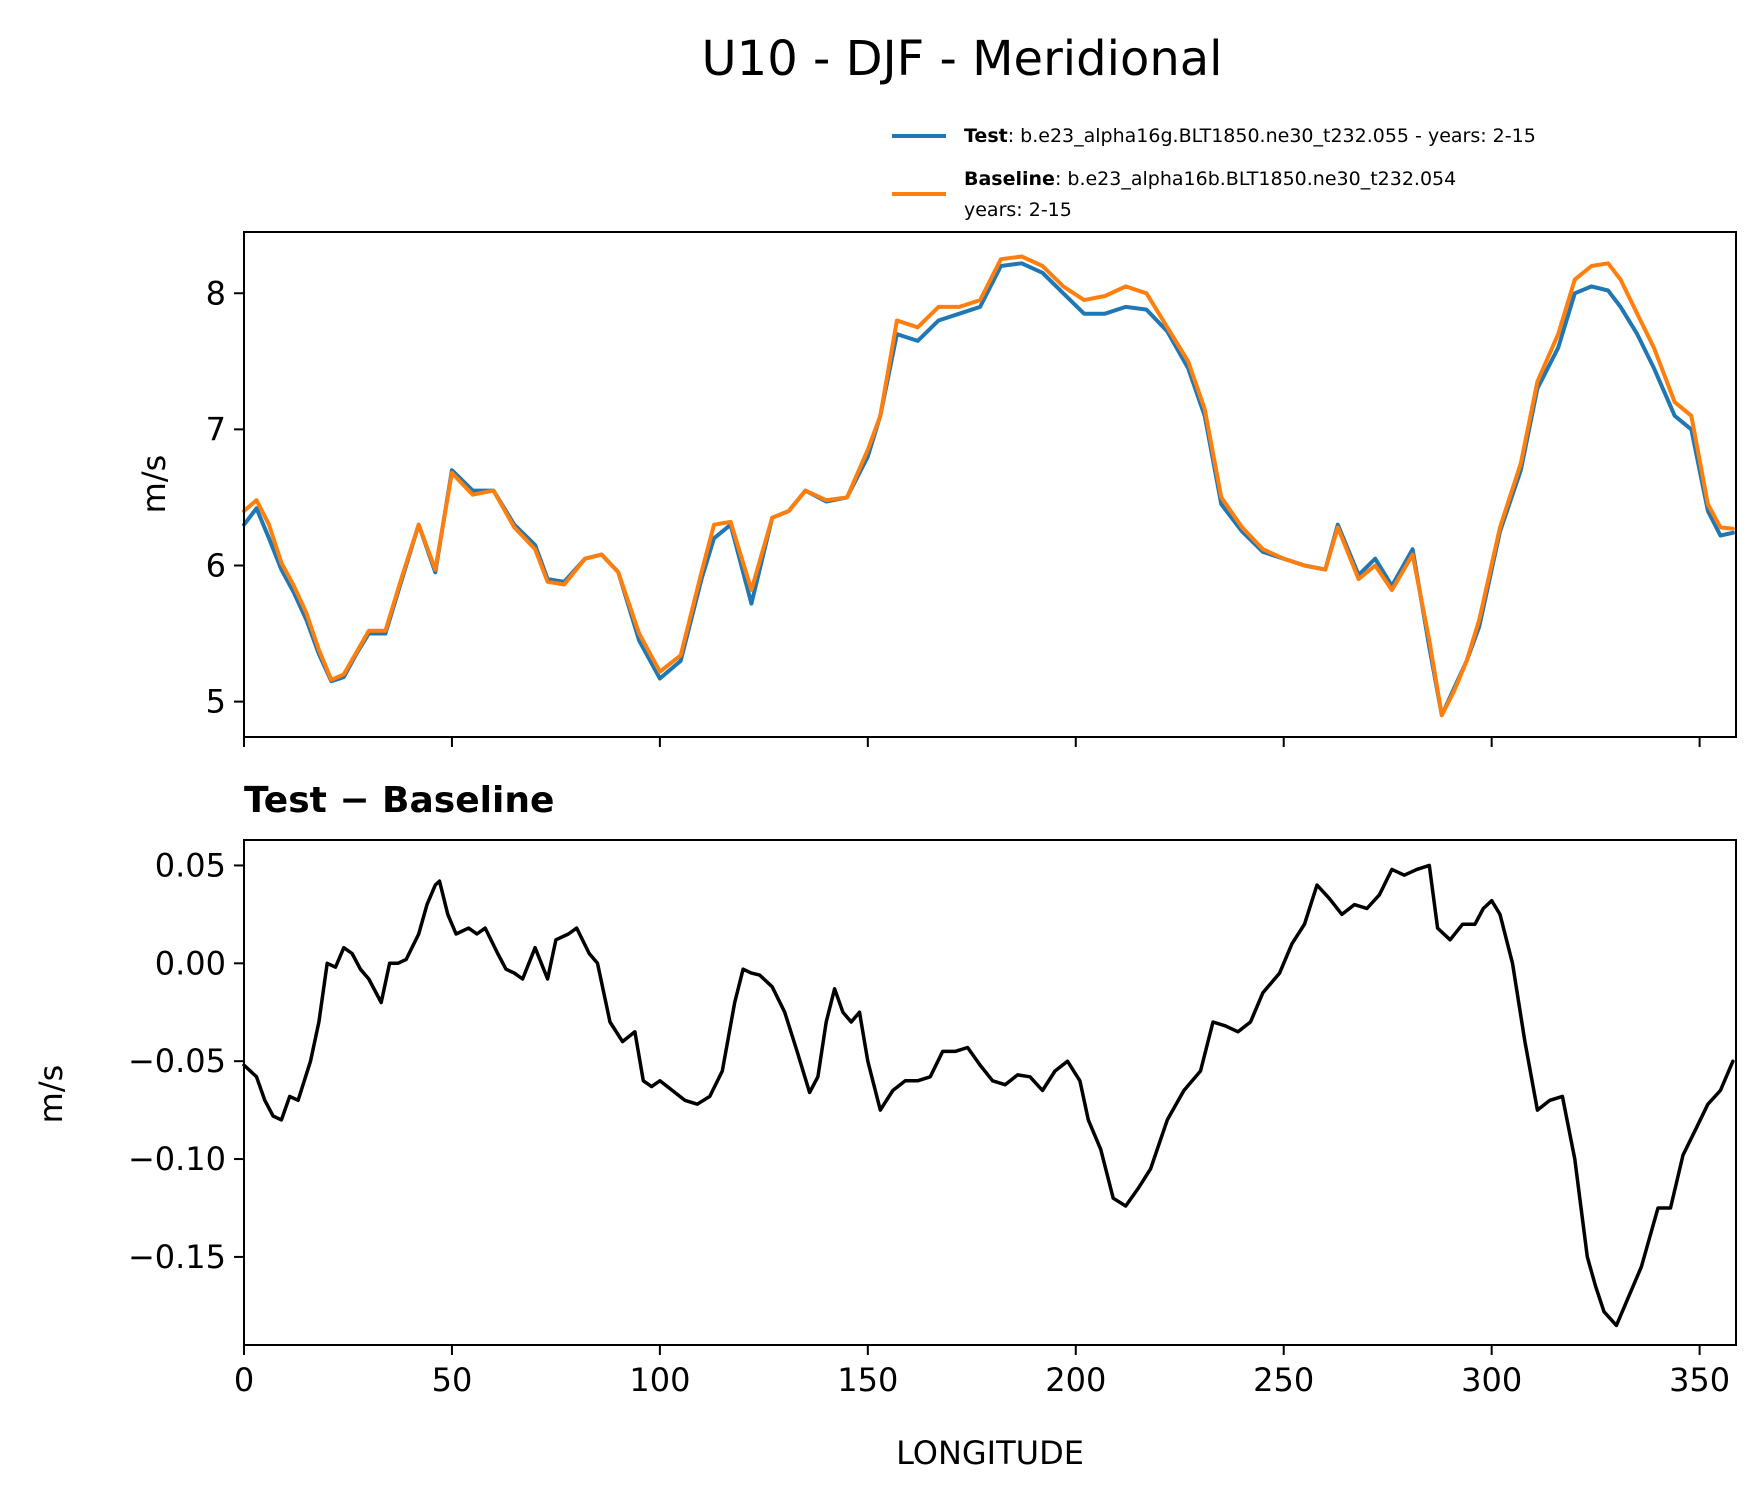 This screenshot has width=1764, height=1496. Describe the element at coordinates (216, 429) in the screenshot. I see `top-y-tick-label: 7` at that location.